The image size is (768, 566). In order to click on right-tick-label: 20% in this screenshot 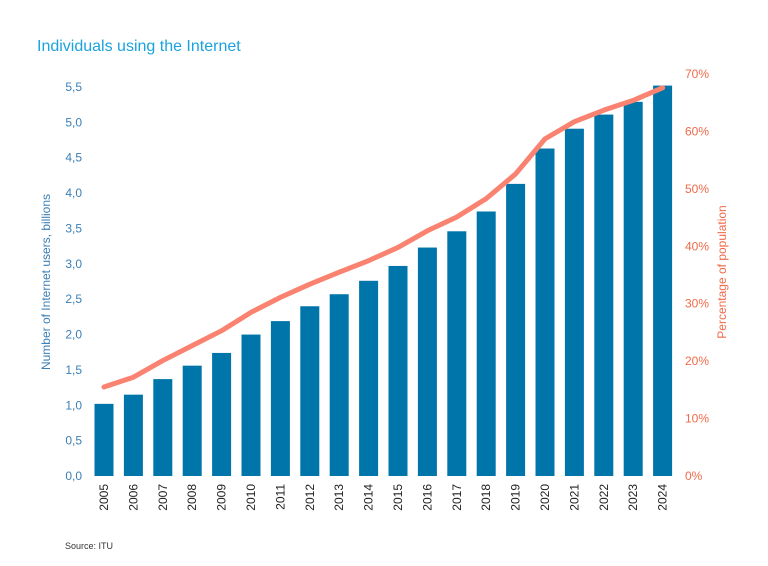, I will do `click(697, 361)`.